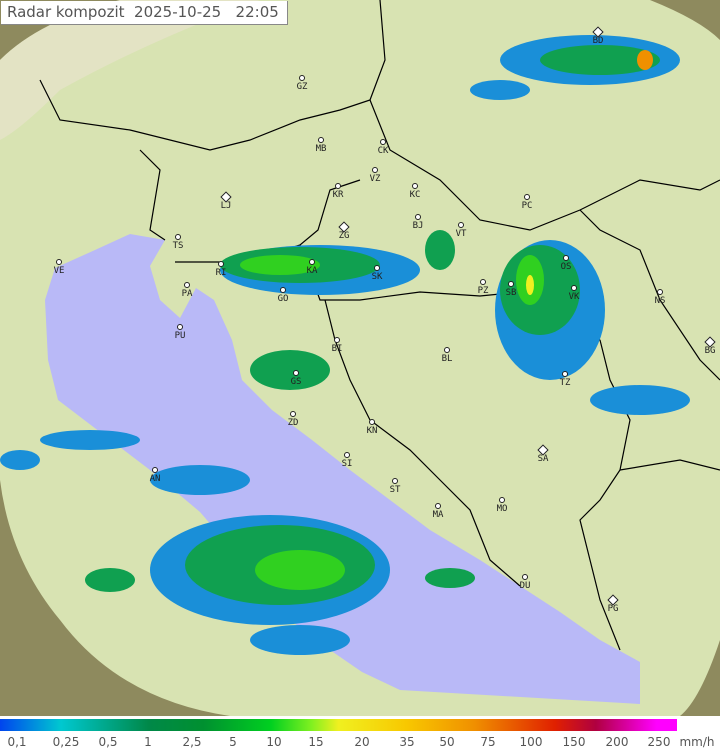  What do you see at coordinates (180, 336) in the screenshot?
I see `city-label: PU` at bounding box center [180, 336].